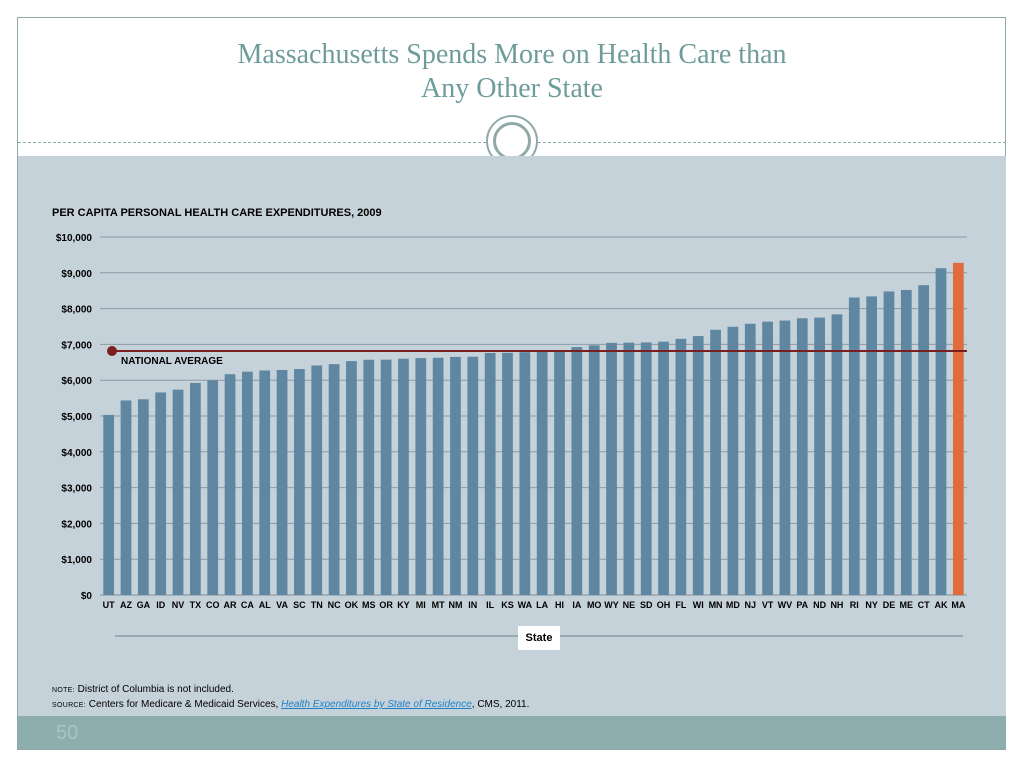 The image size is (1024, 768). What do you see at coordinates (750, 605) in the screenshot?
I see `x-tick-label: NJ` at bounding box center [750, 605].